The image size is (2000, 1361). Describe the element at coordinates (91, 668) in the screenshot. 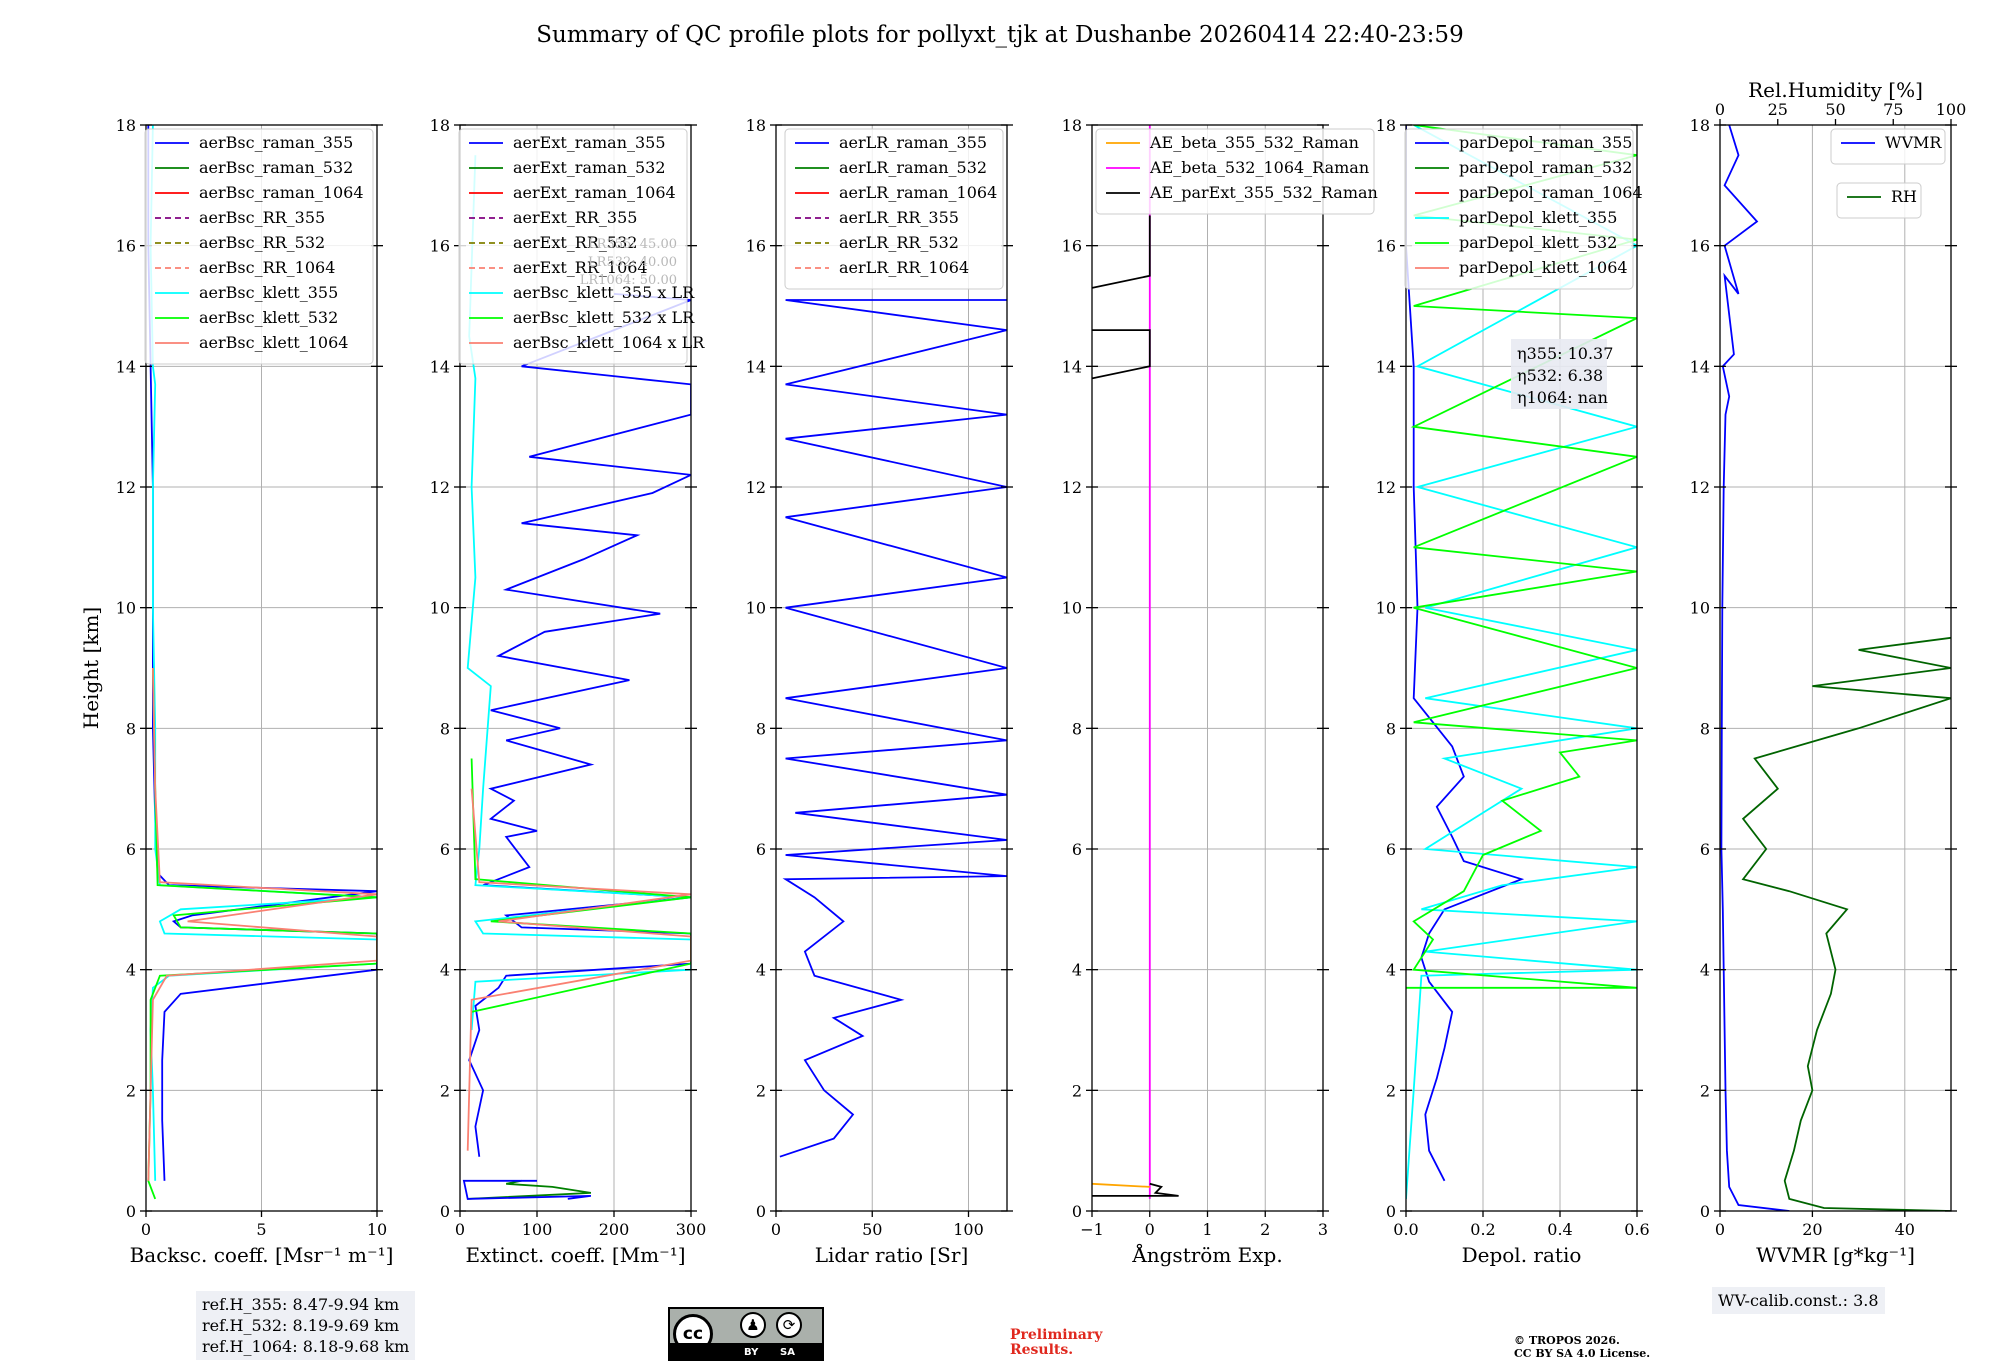

I see `y-axis-label: Height [km]` at that location.